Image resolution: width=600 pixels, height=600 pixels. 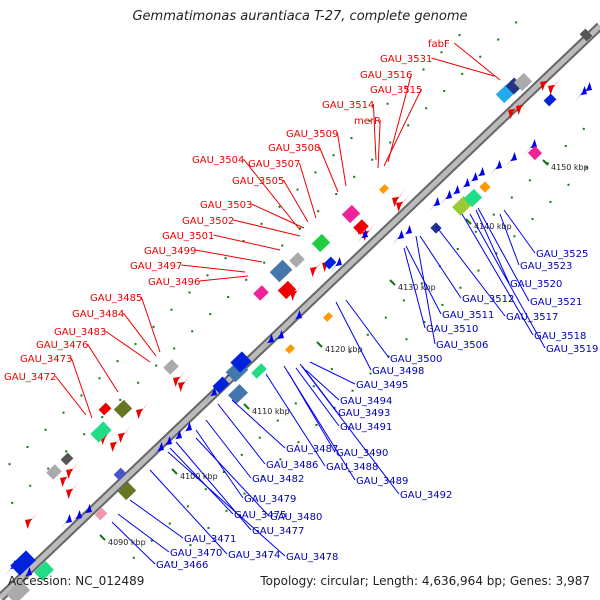 I want to click on forward-gene-label: GAU_3497, so click(x=156, y=266).